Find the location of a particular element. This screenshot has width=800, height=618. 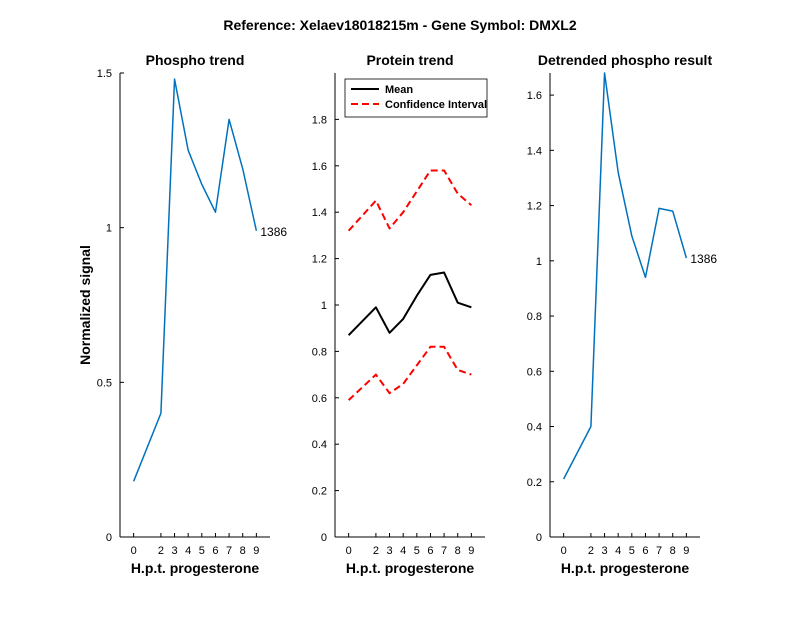

x-tick-label: 2 is located at coordinates (376, 551).